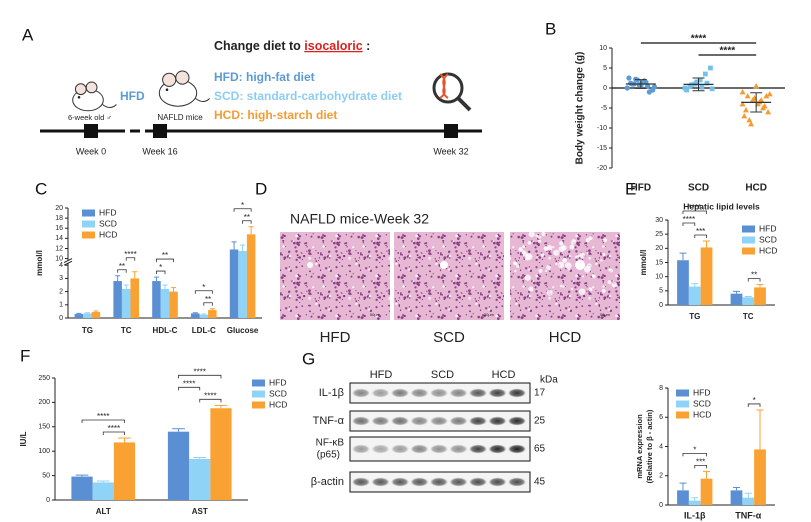  Describe the element at coordinates (702, 414) in the screenshot. I see `legend-label: HCD` at that location.